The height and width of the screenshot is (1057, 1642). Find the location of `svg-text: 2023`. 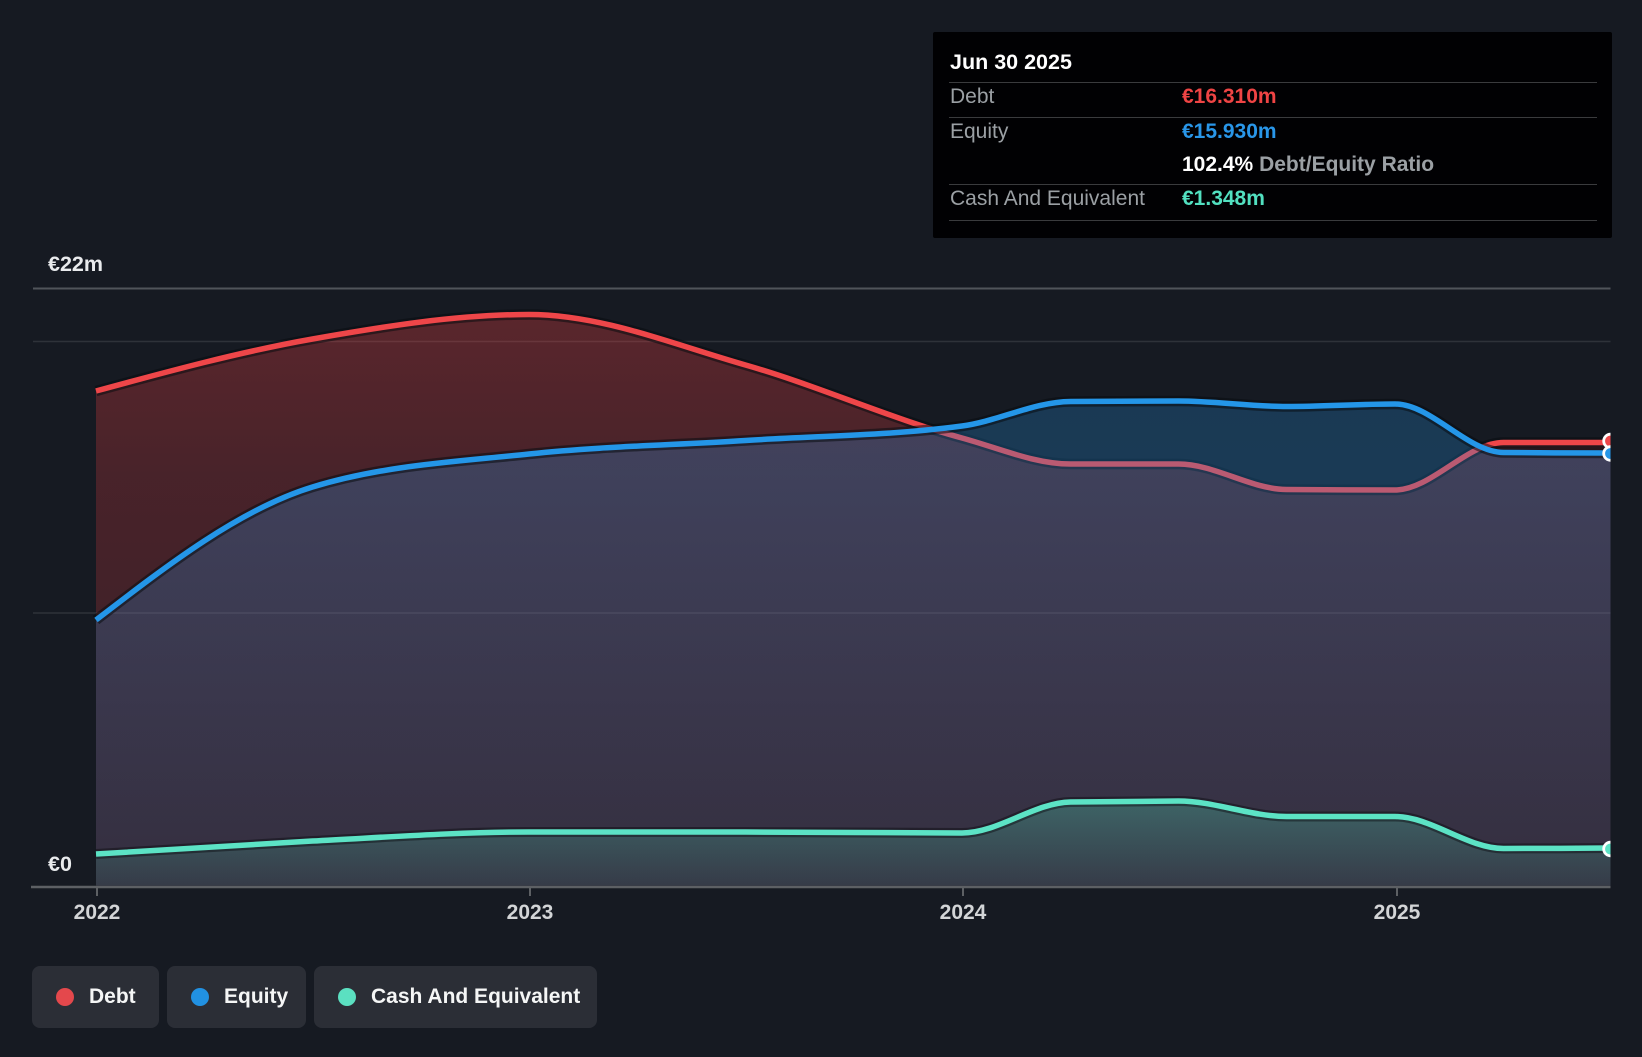

svg-text: 2023 is located at coordinates (530, 912).